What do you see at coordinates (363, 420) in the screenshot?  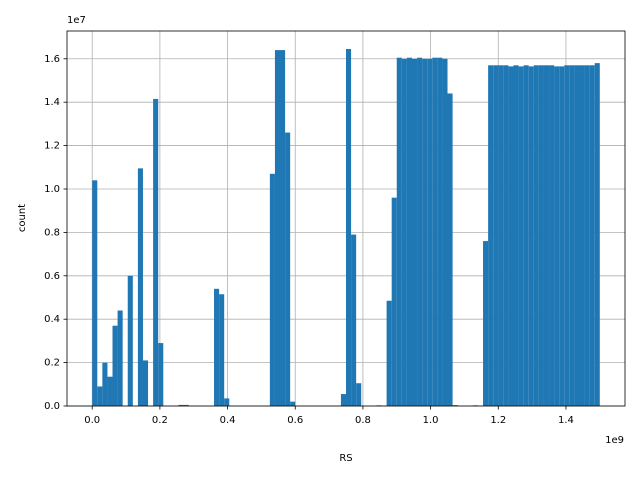 I see `x-tick-label: 0.8` at bounding box center [363, 420].